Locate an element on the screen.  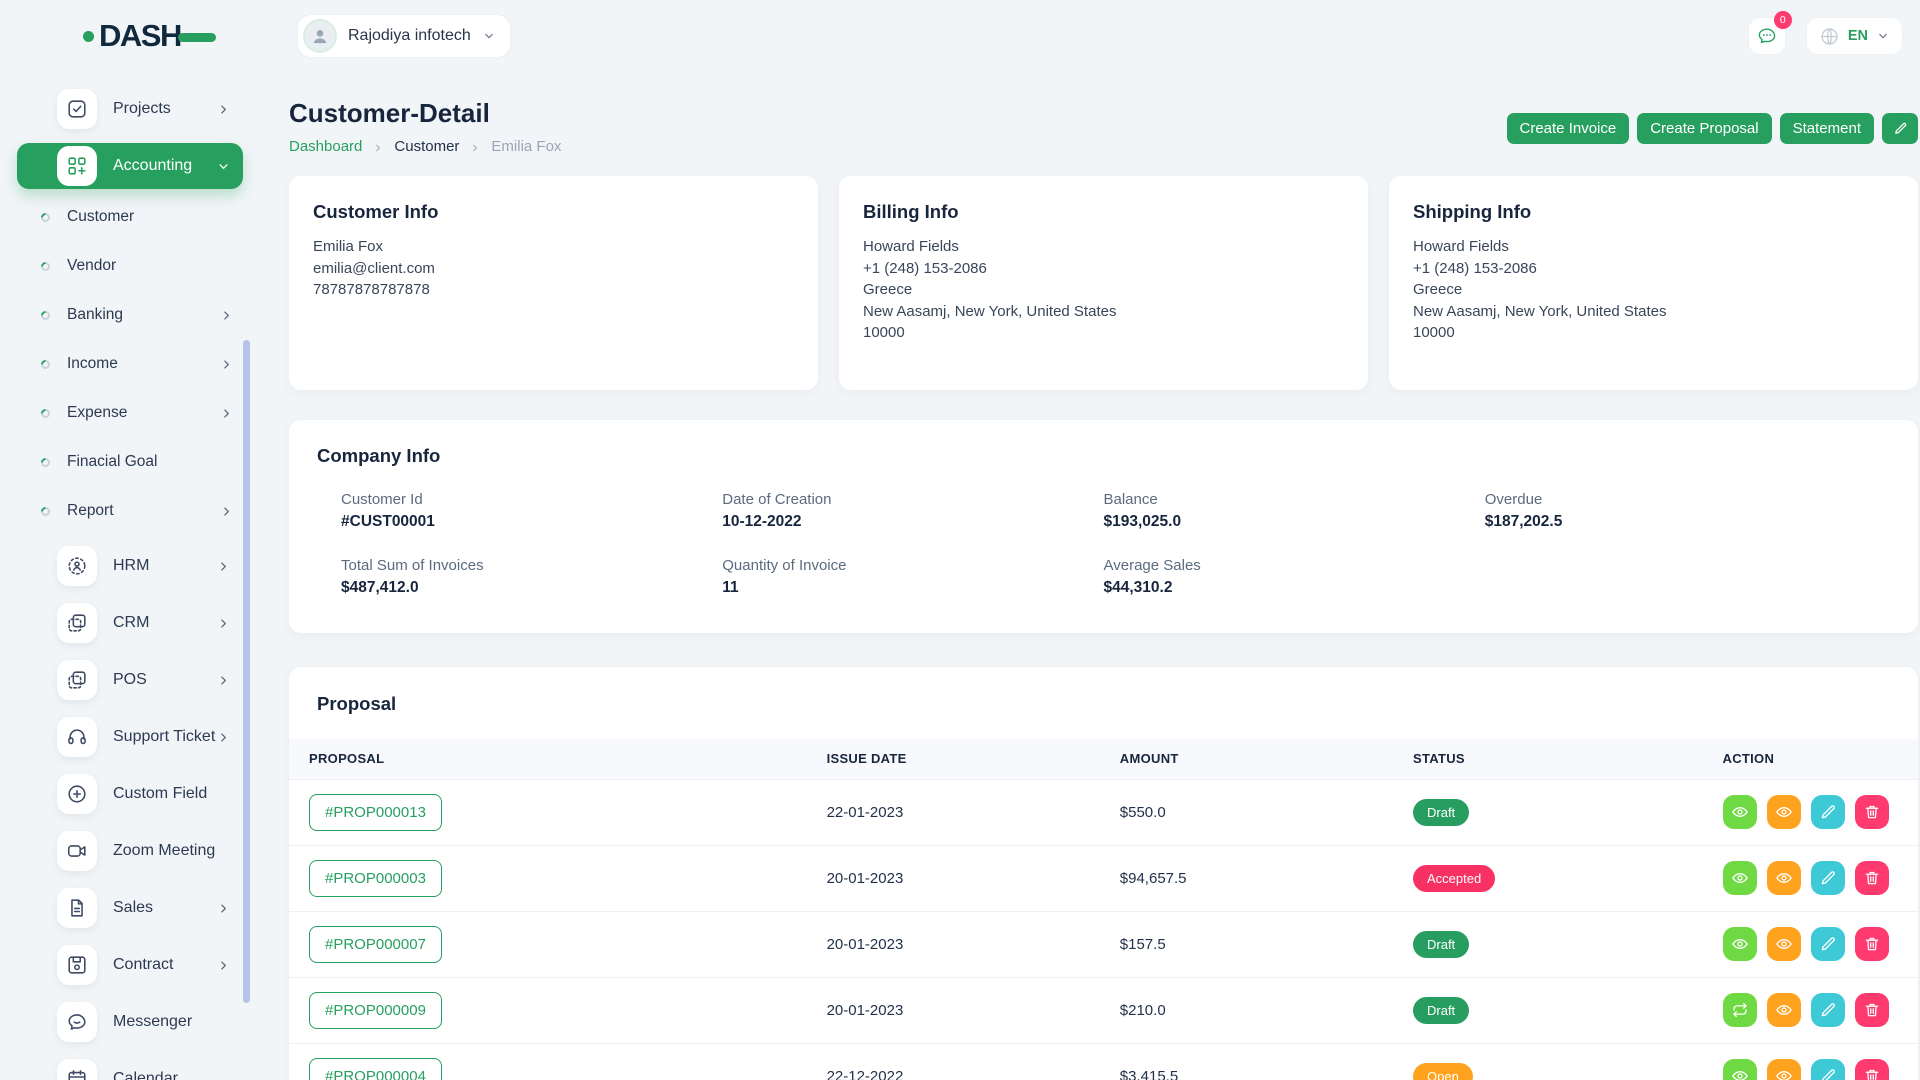
sidebar-item-crm: CRM is located at coordinates (130, 623).